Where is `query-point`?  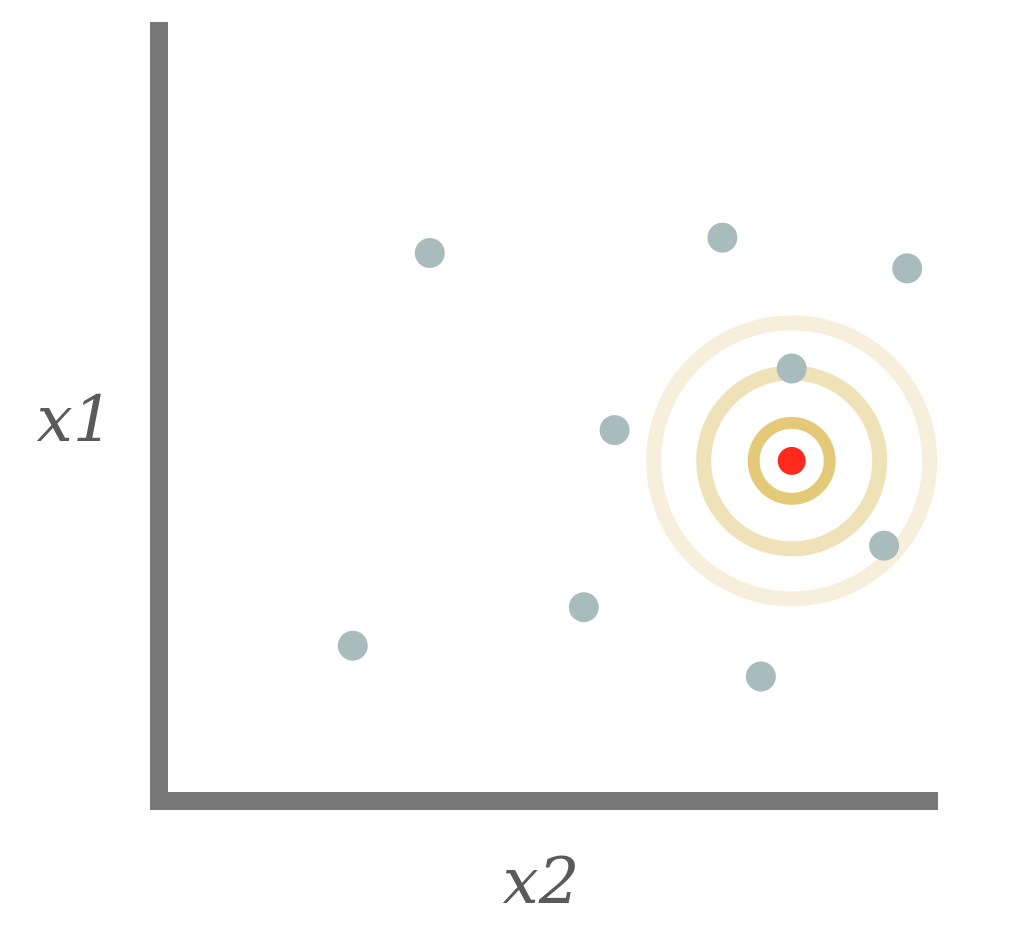
query-point is located at coordinates (791, 460).